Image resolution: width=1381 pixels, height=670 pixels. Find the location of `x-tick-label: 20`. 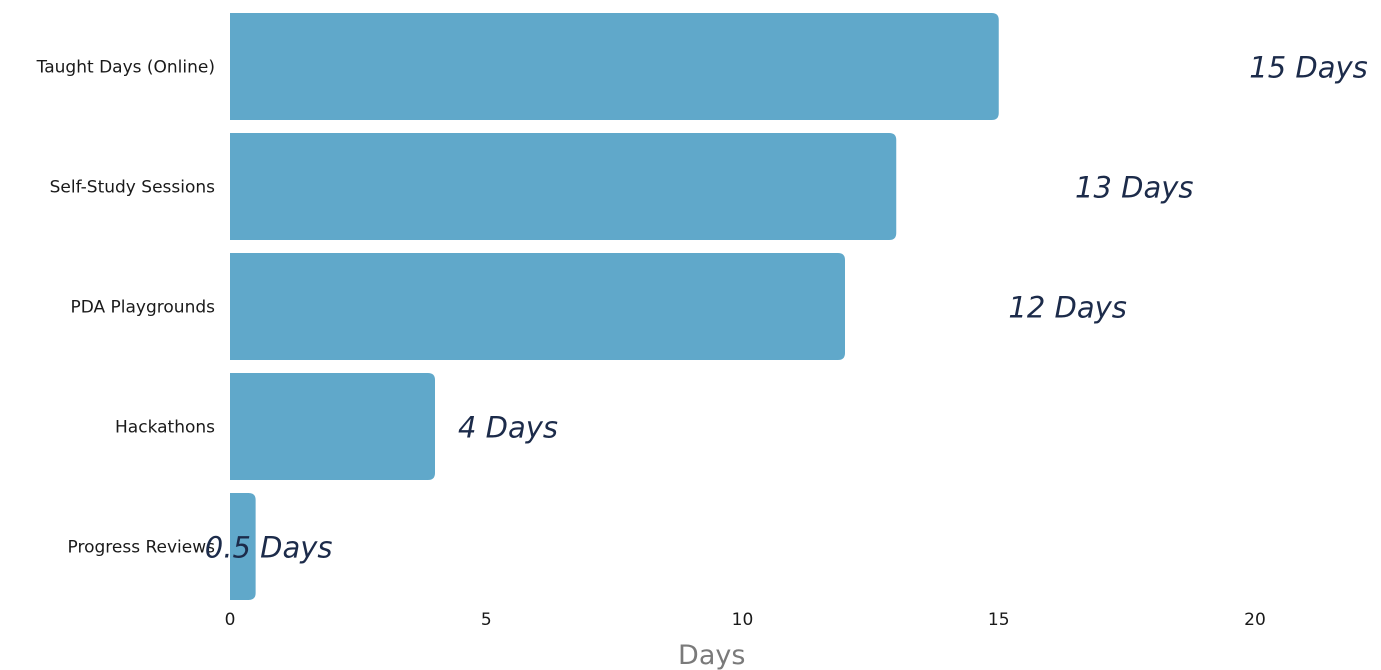

x-tick-label: 20 is located at coordinates (1255, 620).